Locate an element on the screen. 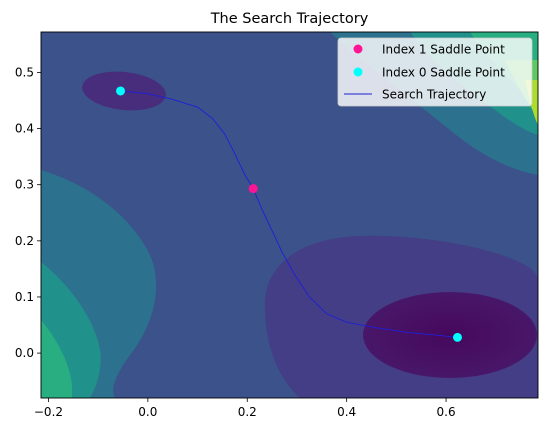 The height and width of the screenshot is (435, 547). x-tick-label: 0.6 is located at coordinates (446, 412).